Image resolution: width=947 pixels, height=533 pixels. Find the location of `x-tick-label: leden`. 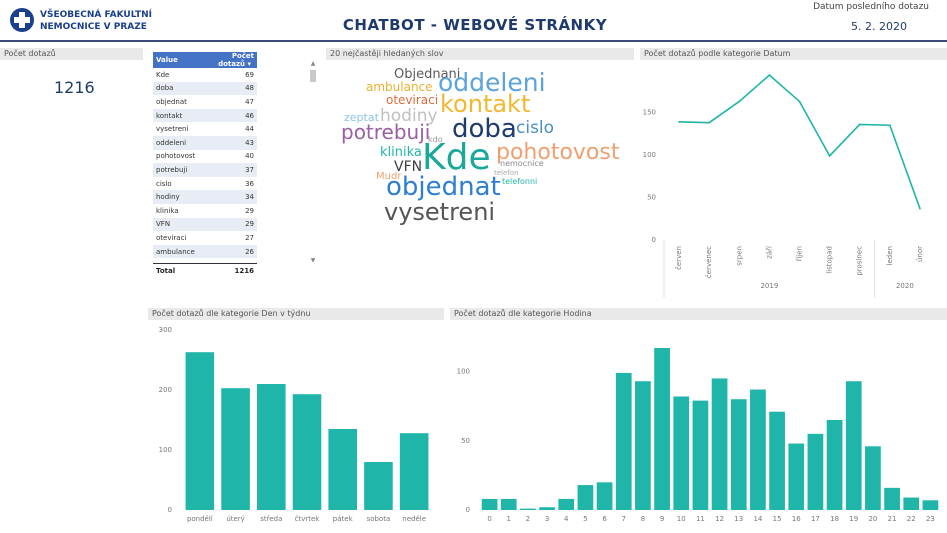

x-tick-label: leden is located at coordinates (890, 255).